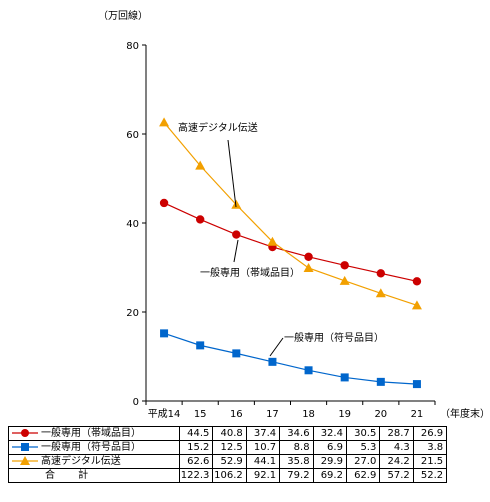 The height and width of the screenshot is (502, 490). I want to click on x-tick-label: 平成14, so click(164, 414).